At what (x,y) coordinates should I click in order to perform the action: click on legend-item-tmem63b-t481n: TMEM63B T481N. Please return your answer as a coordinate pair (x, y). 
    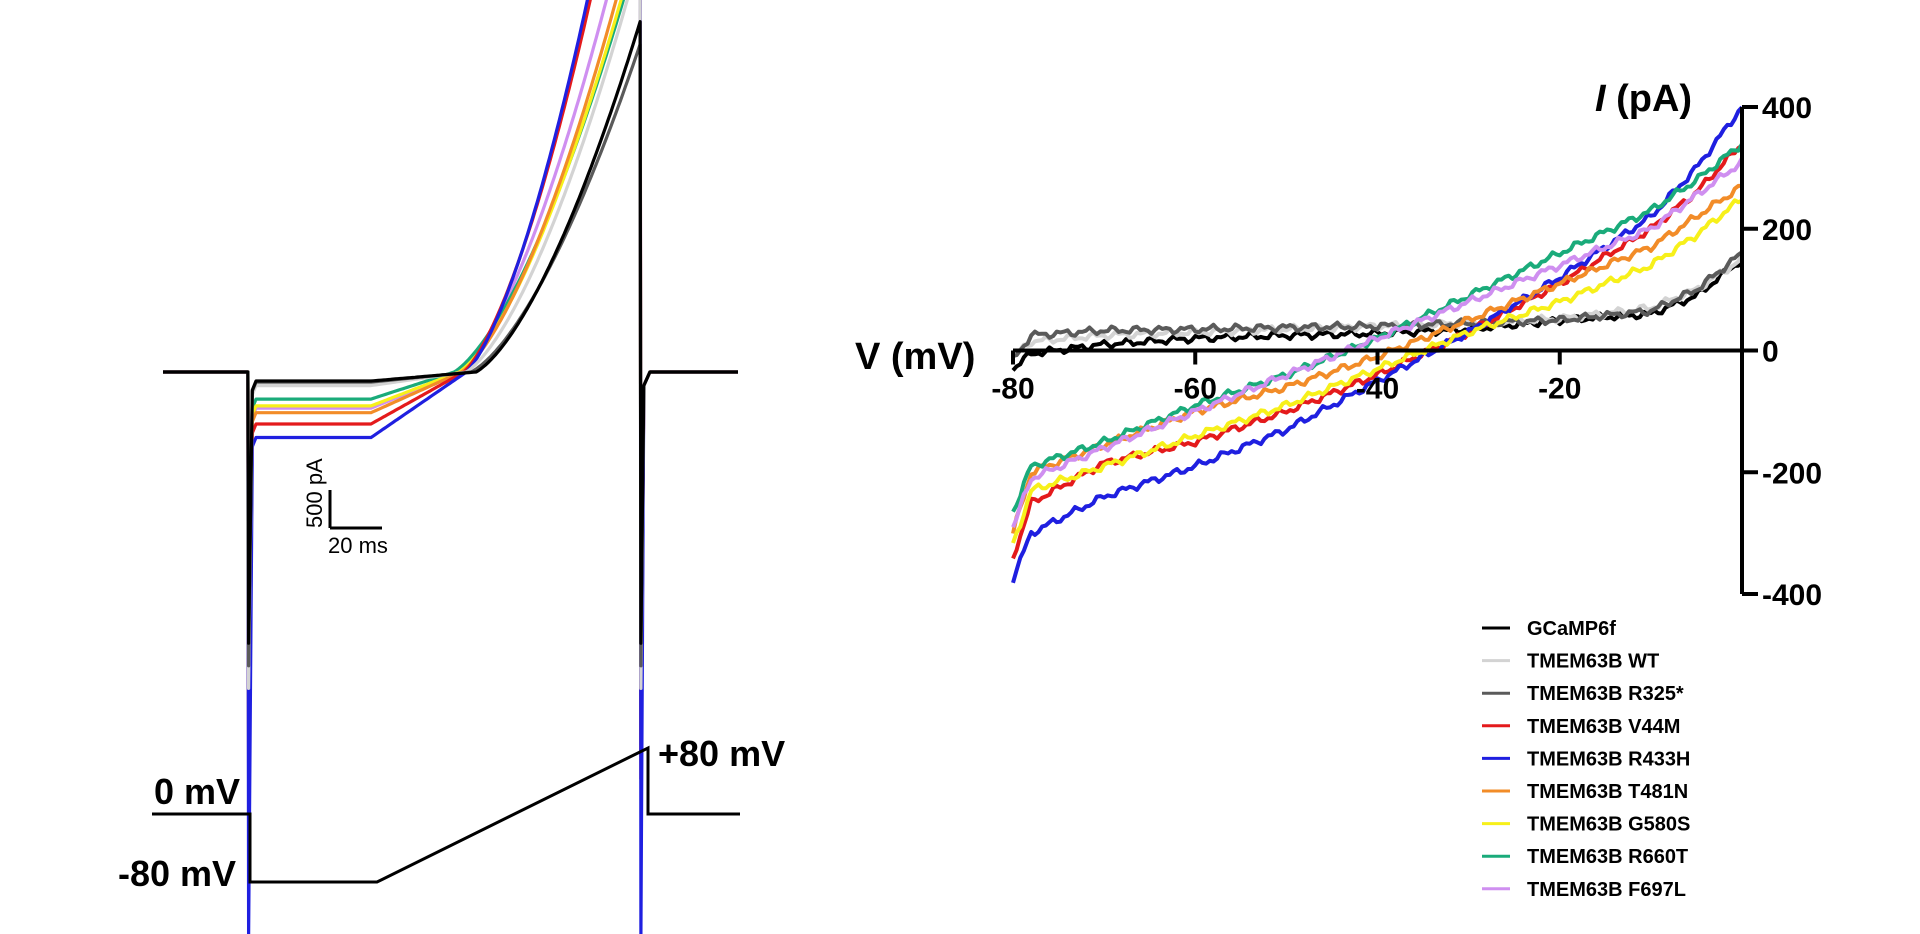
    Looking at the image, I should click on (1585, 792).